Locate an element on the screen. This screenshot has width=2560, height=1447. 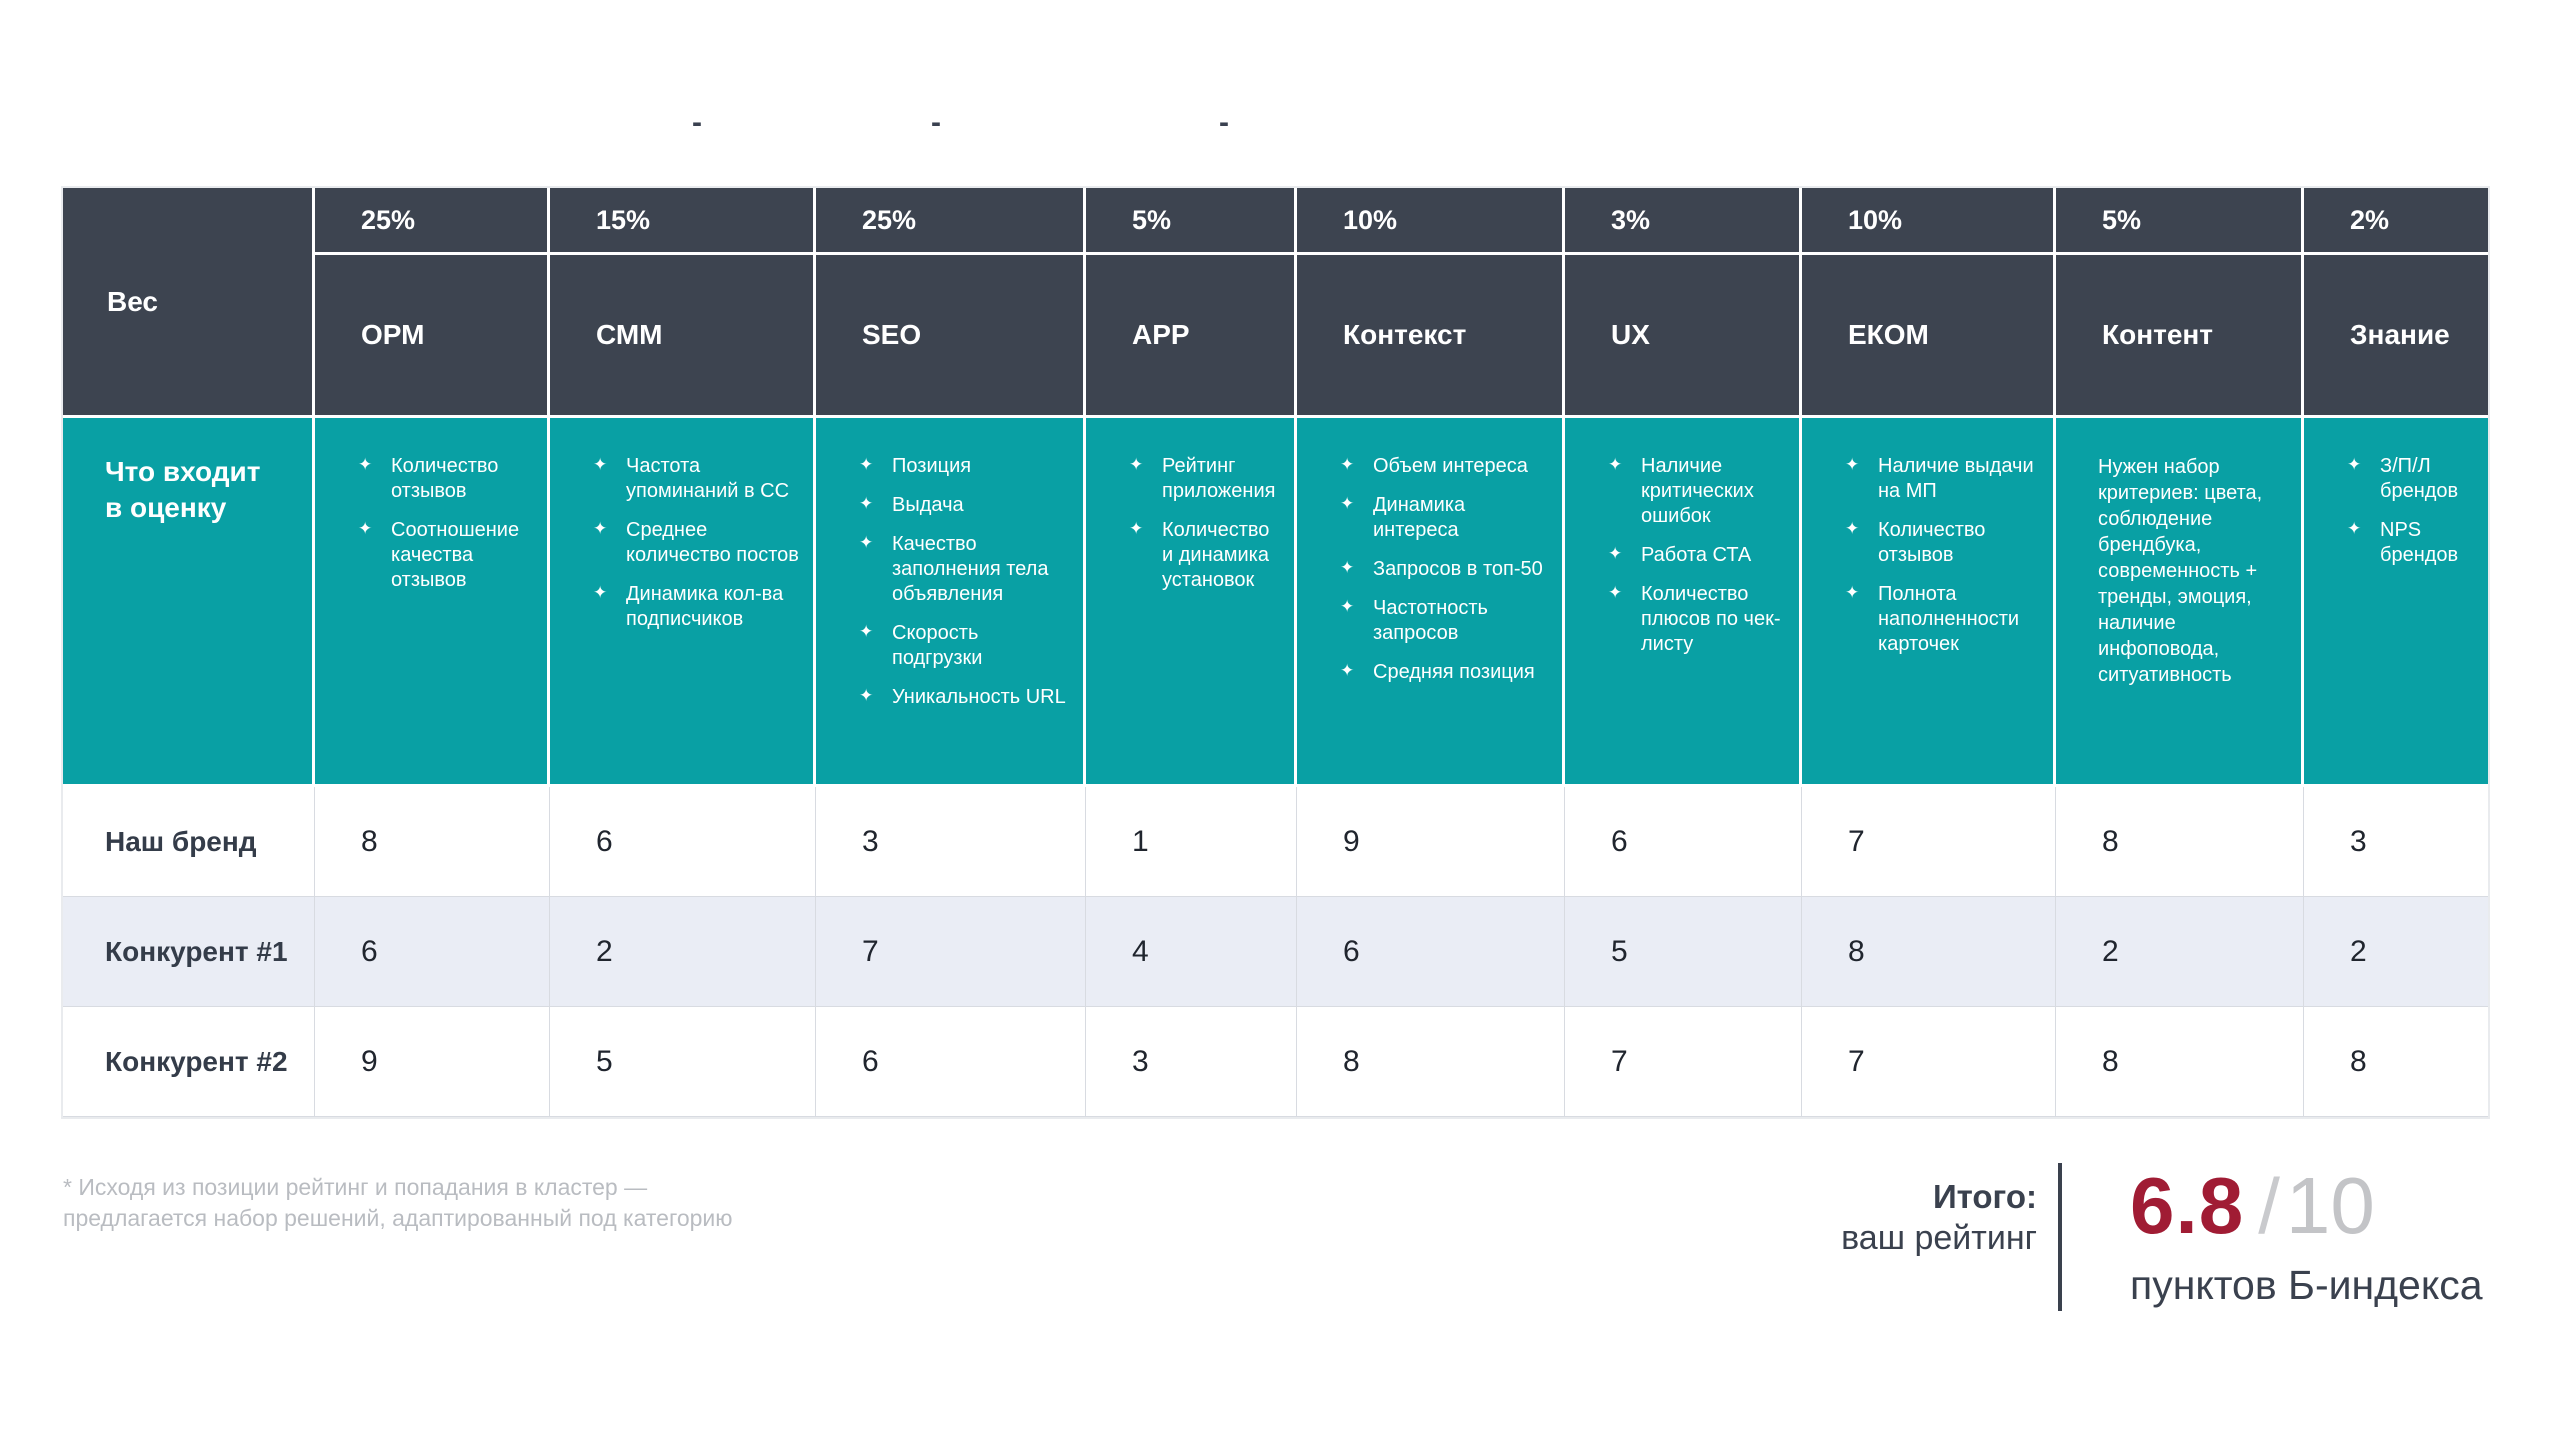
weight-cell-orm: 25% is located at coordinates (432, 221).